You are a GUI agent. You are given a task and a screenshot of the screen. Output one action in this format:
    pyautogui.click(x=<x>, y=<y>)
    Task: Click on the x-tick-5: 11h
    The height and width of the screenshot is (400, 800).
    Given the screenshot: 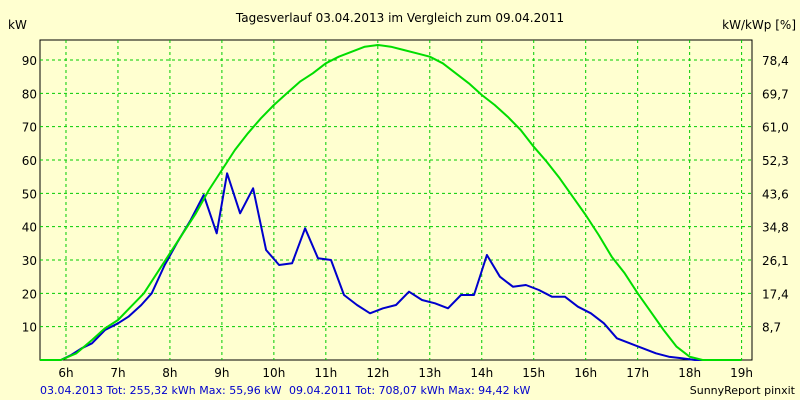 What is the action you would take?
    pyautogui.click(x=325, y=373)
    